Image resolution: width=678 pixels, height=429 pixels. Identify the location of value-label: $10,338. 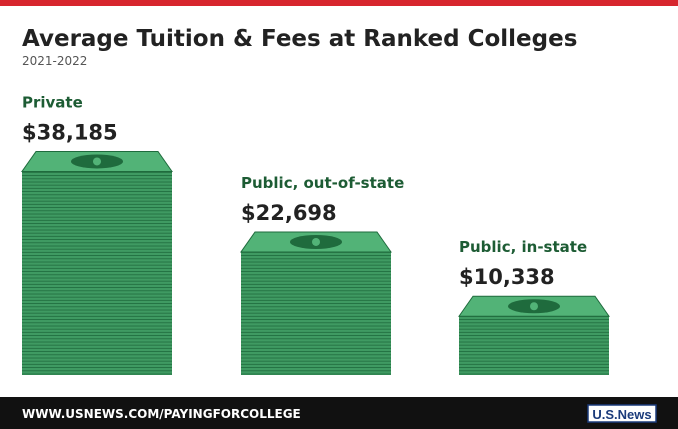
(507, 277).